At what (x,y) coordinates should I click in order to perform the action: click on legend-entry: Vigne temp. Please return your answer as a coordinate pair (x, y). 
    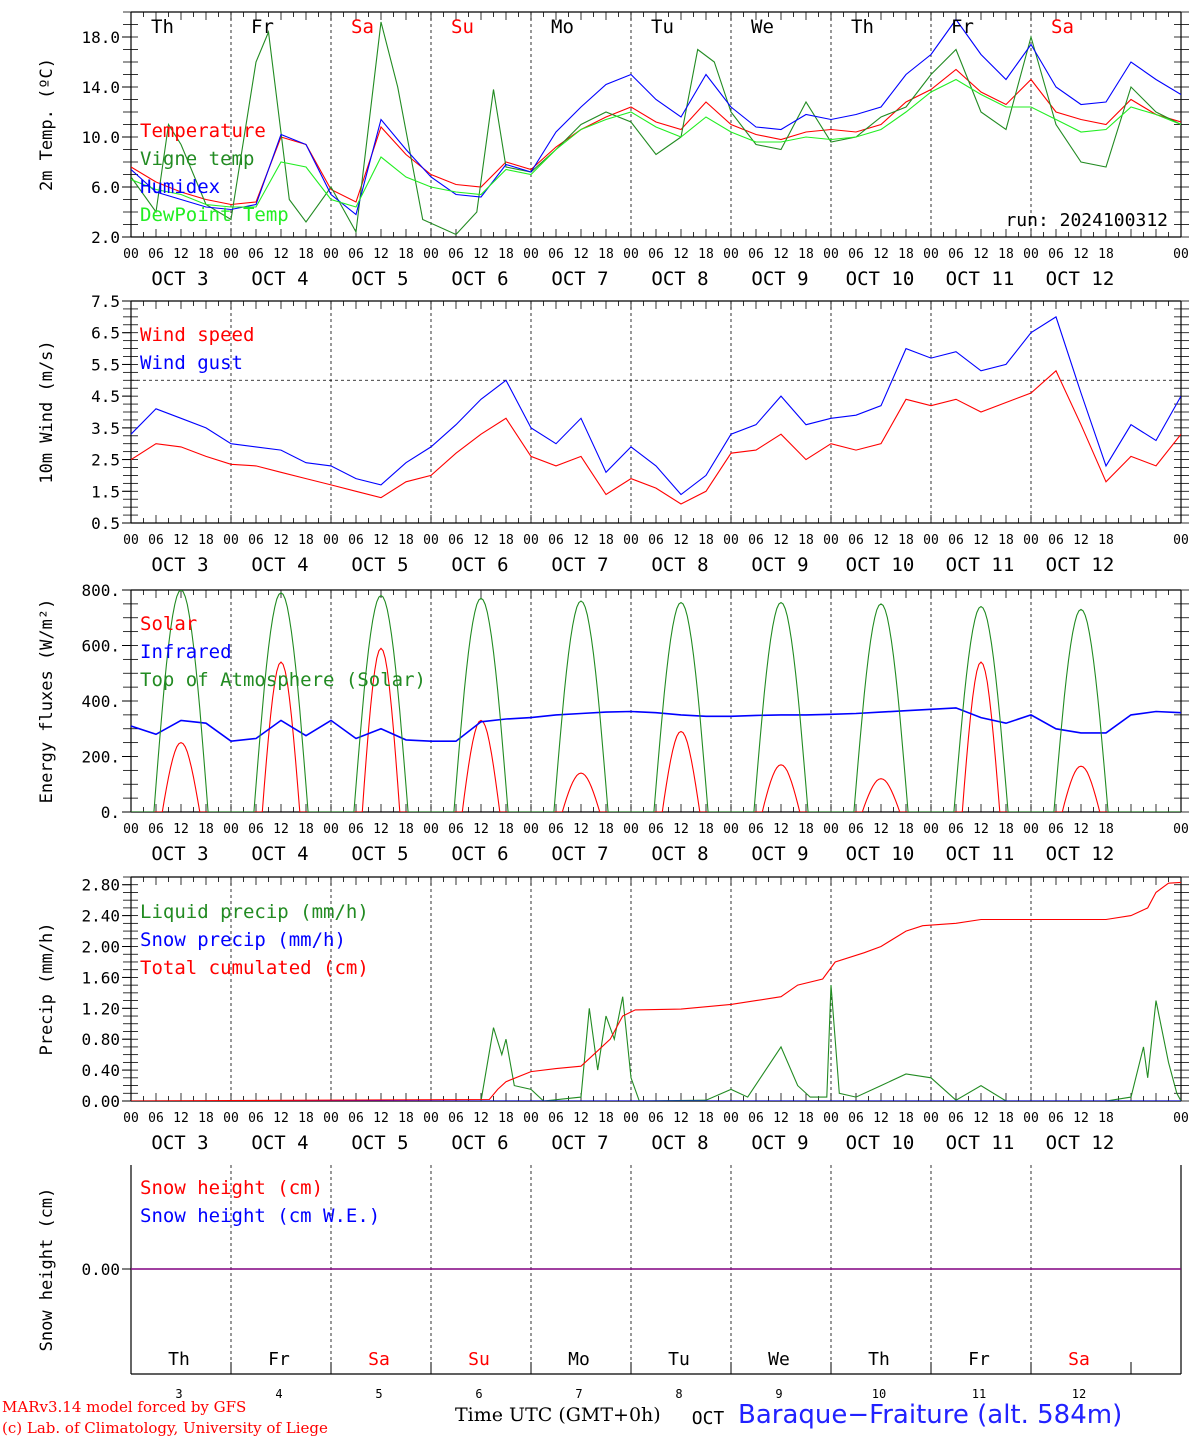
    Looking at the image, I should click on (197, 159).